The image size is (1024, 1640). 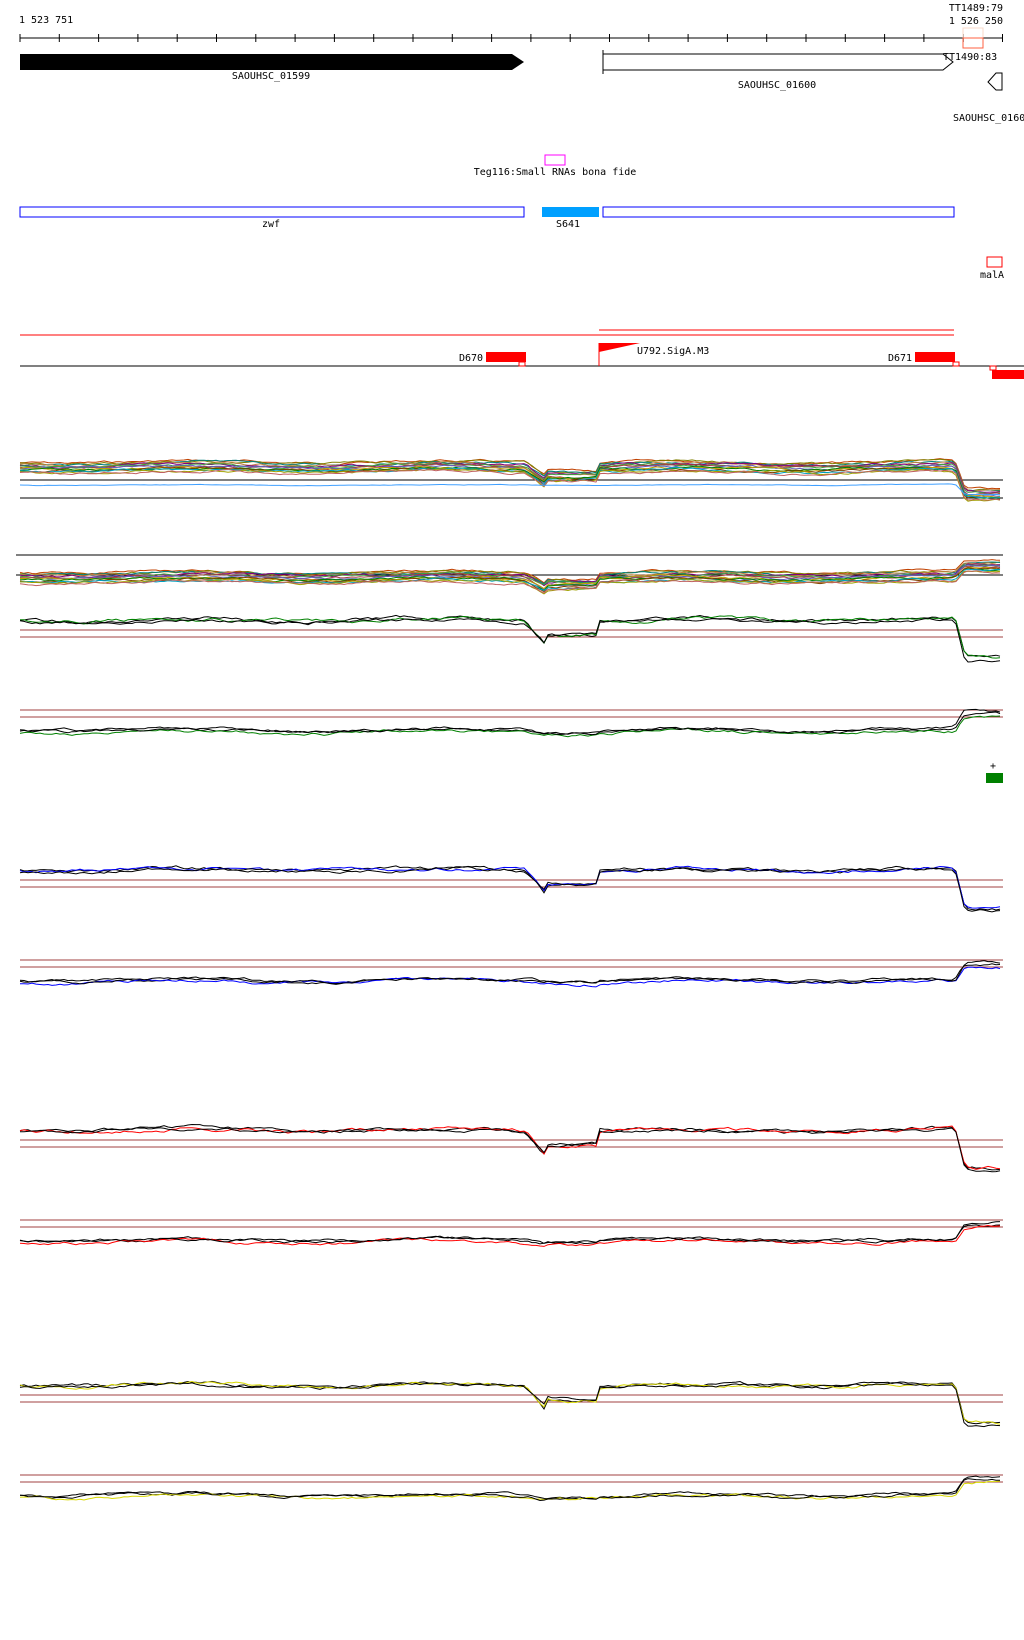 What do you see at coordinates (992, 275) in the screenshot?
I see `mala-label: malA` at bounding box center [992, 275].